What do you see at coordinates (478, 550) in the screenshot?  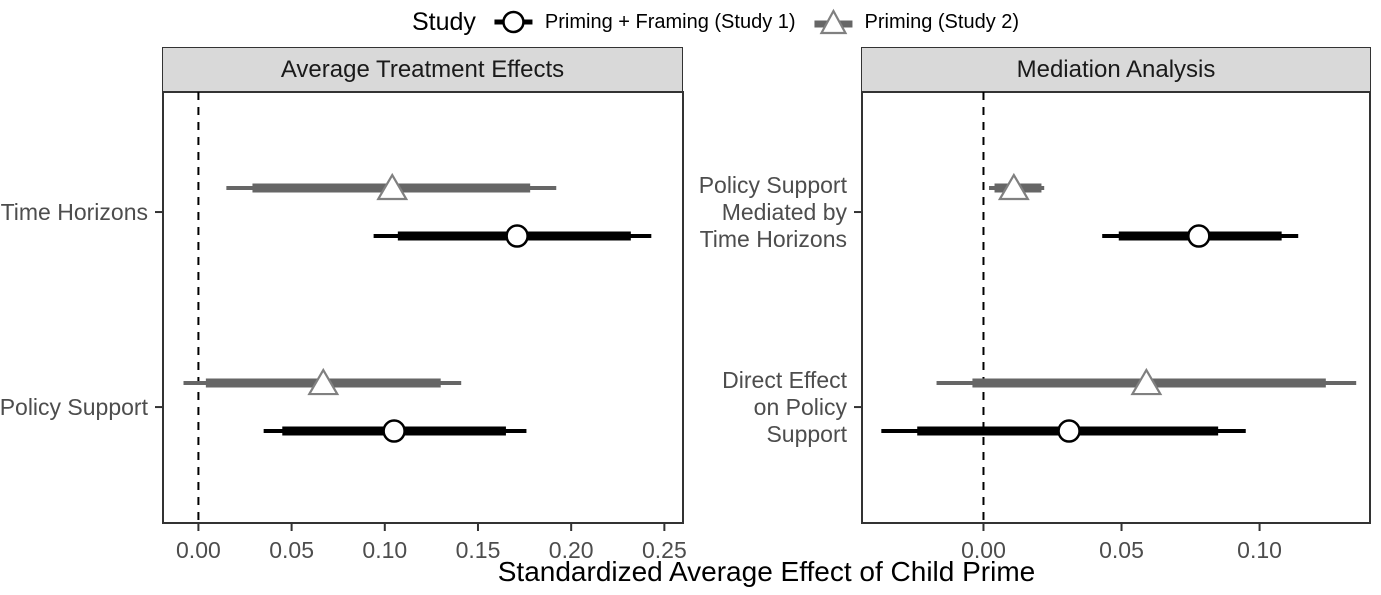 I see `x-tick-label: 0.15` at bounding box center [478, 550].